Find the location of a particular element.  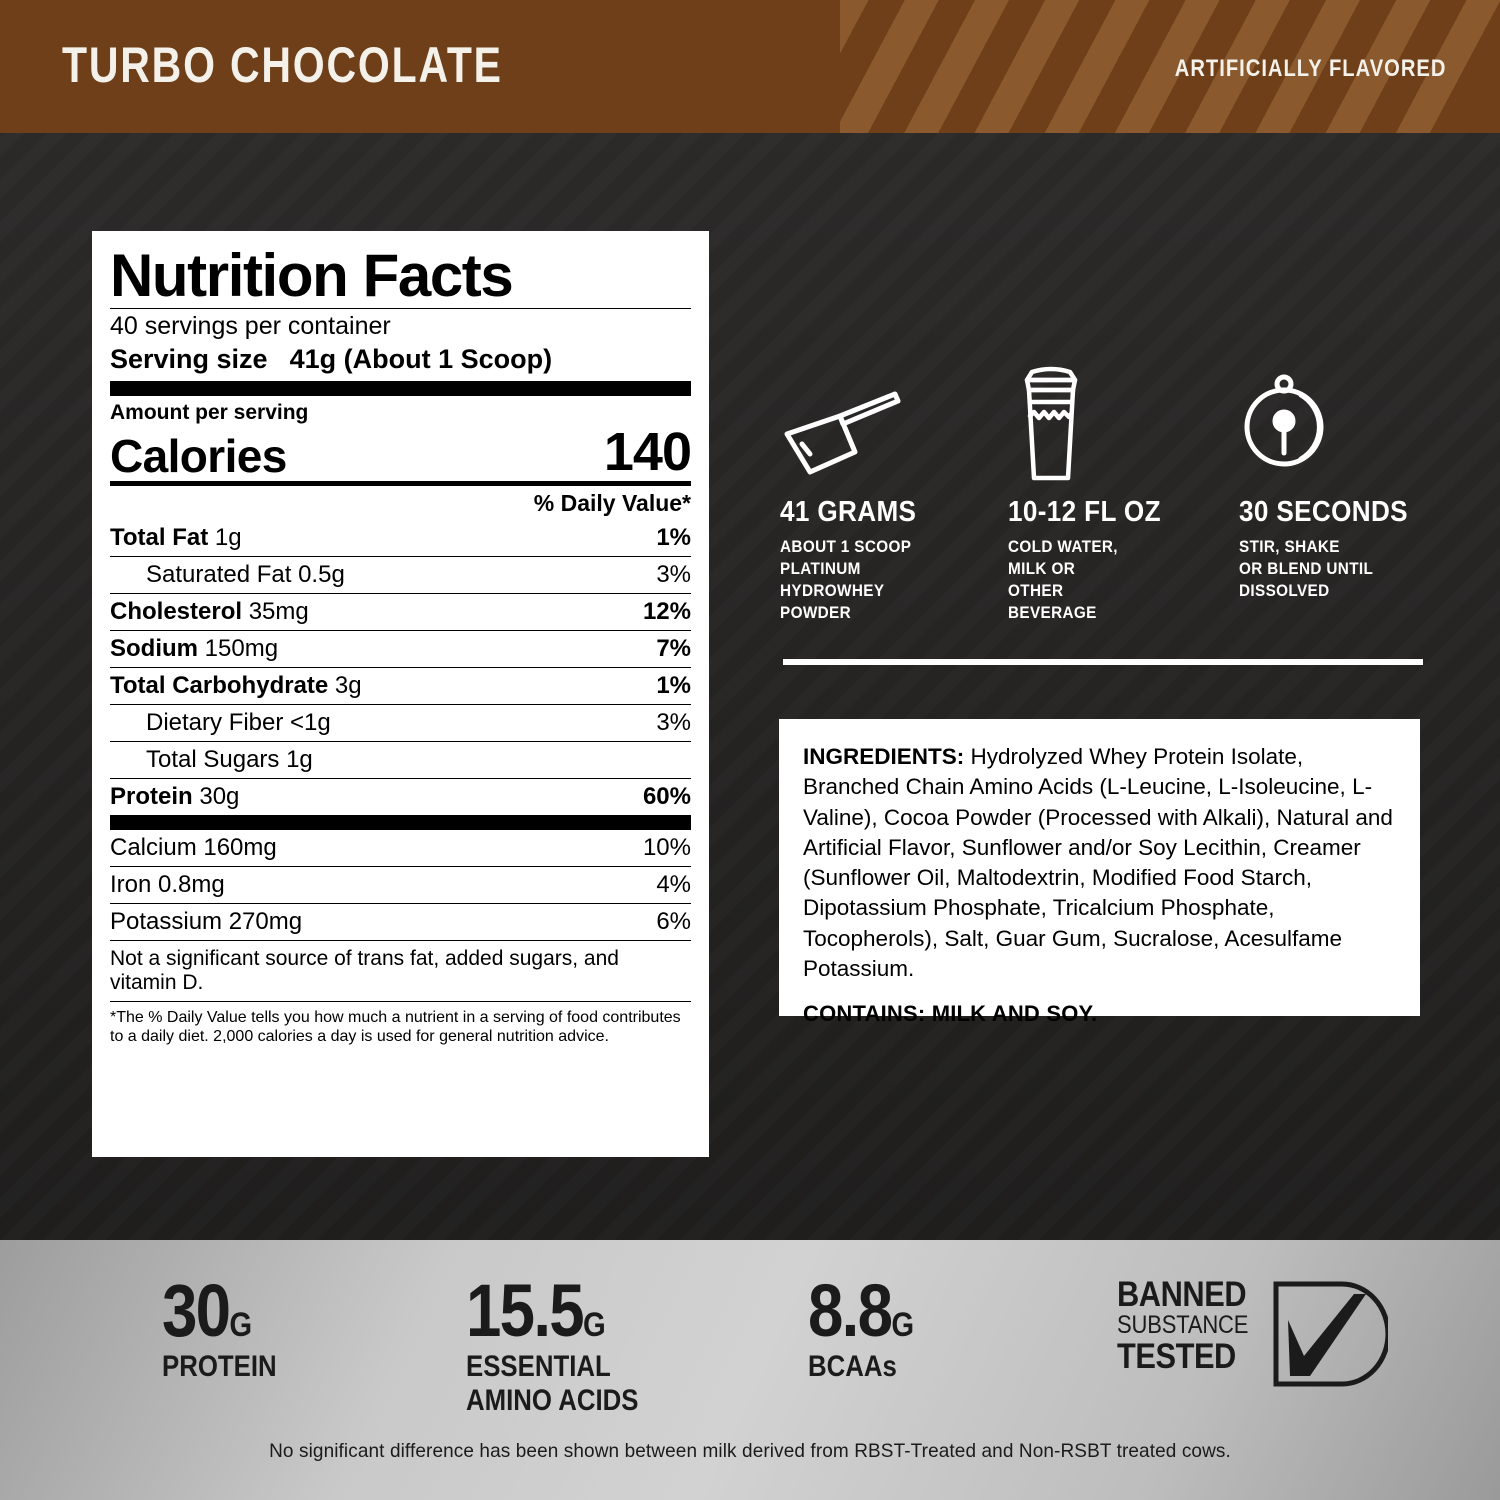

stat-bcaas: 8.8G BCAAs is located at coordinates (869, 1326).